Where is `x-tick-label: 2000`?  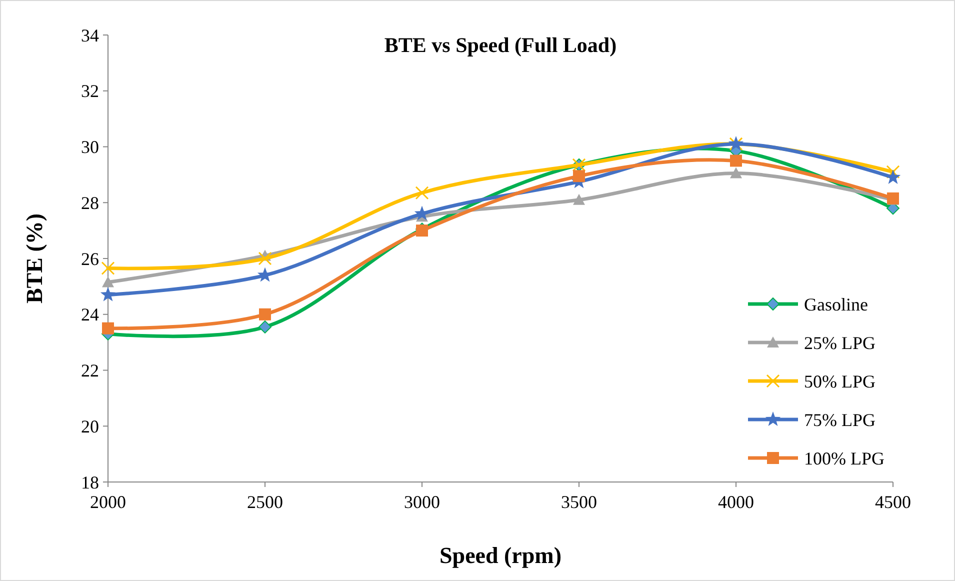
x-tick-label: 2000 is located at coordinates (108, 502).